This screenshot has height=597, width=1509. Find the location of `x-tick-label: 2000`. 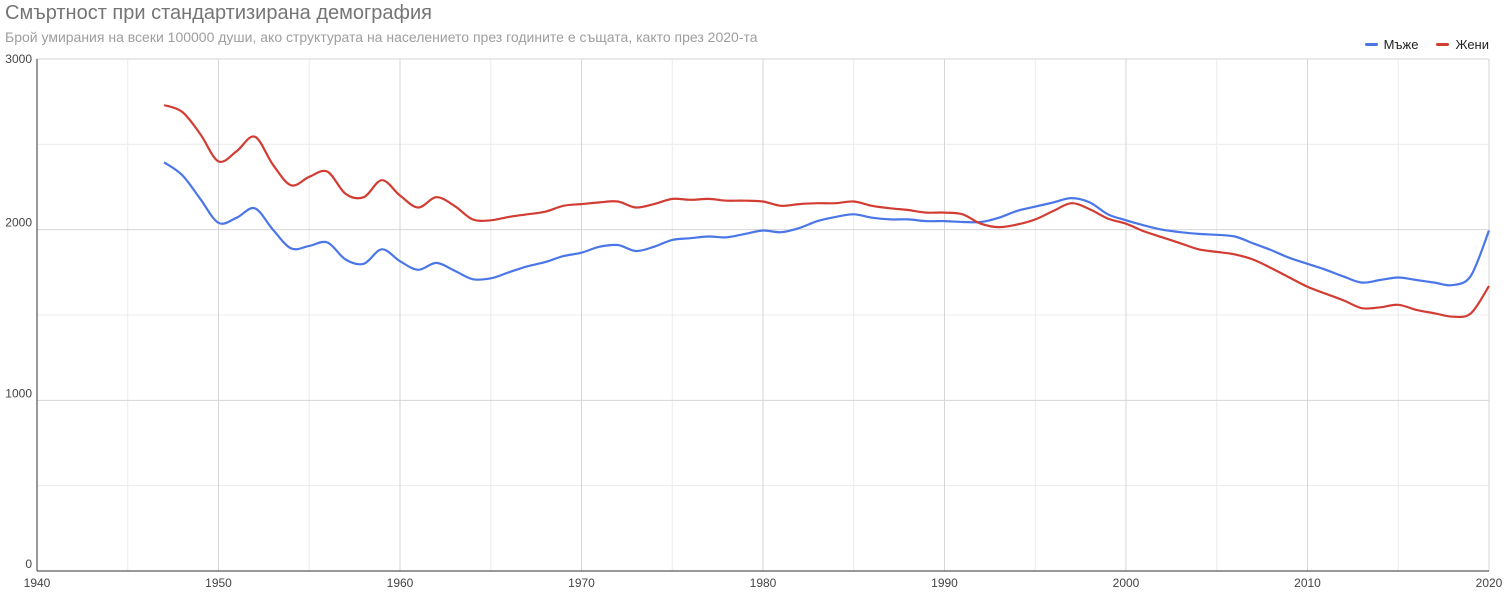

x-tick-label: 2000 is located at coordinates (1126, 583).